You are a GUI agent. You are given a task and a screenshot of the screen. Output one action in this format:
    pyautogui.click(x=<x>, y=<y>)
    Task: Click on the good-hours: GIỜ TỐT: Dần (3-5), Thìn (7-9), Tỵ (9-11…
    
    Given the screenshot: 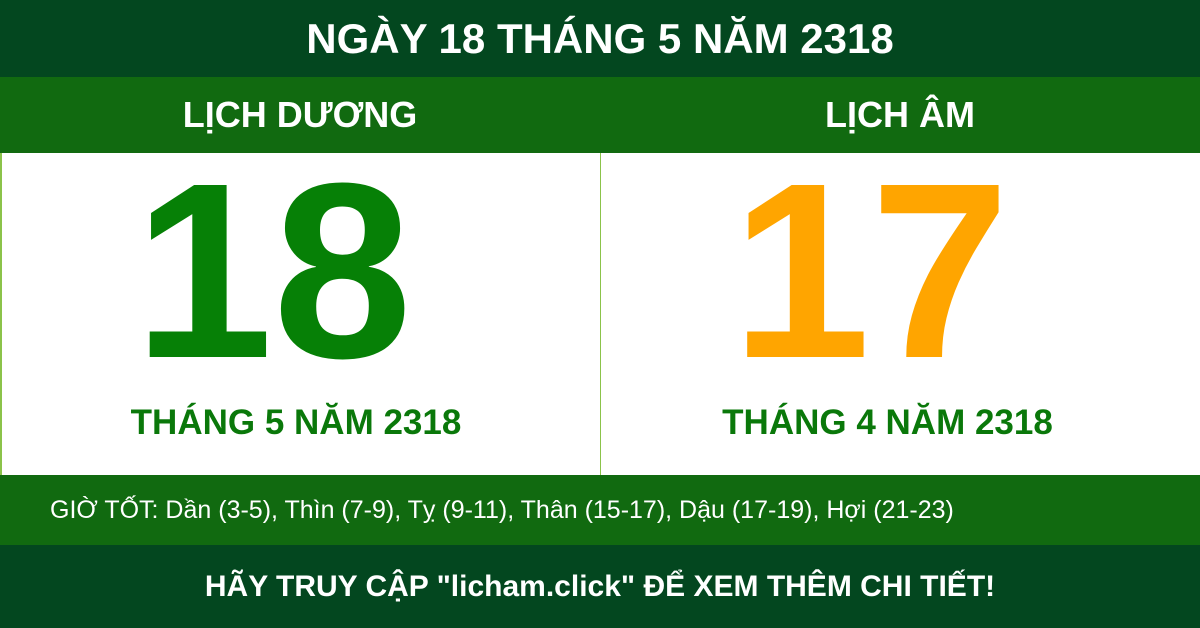 What is the action you would take?
    pyautogui.click(x=600, y=510)
    